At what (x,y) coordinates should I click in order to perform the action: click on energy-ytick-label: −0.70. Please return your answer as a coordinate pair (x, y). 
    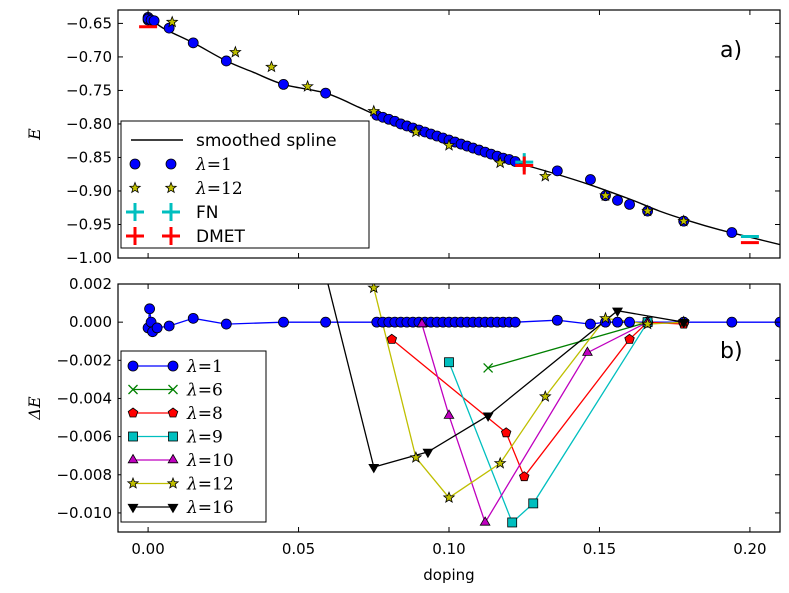
    Looking at the image, I should click on (89, 57).